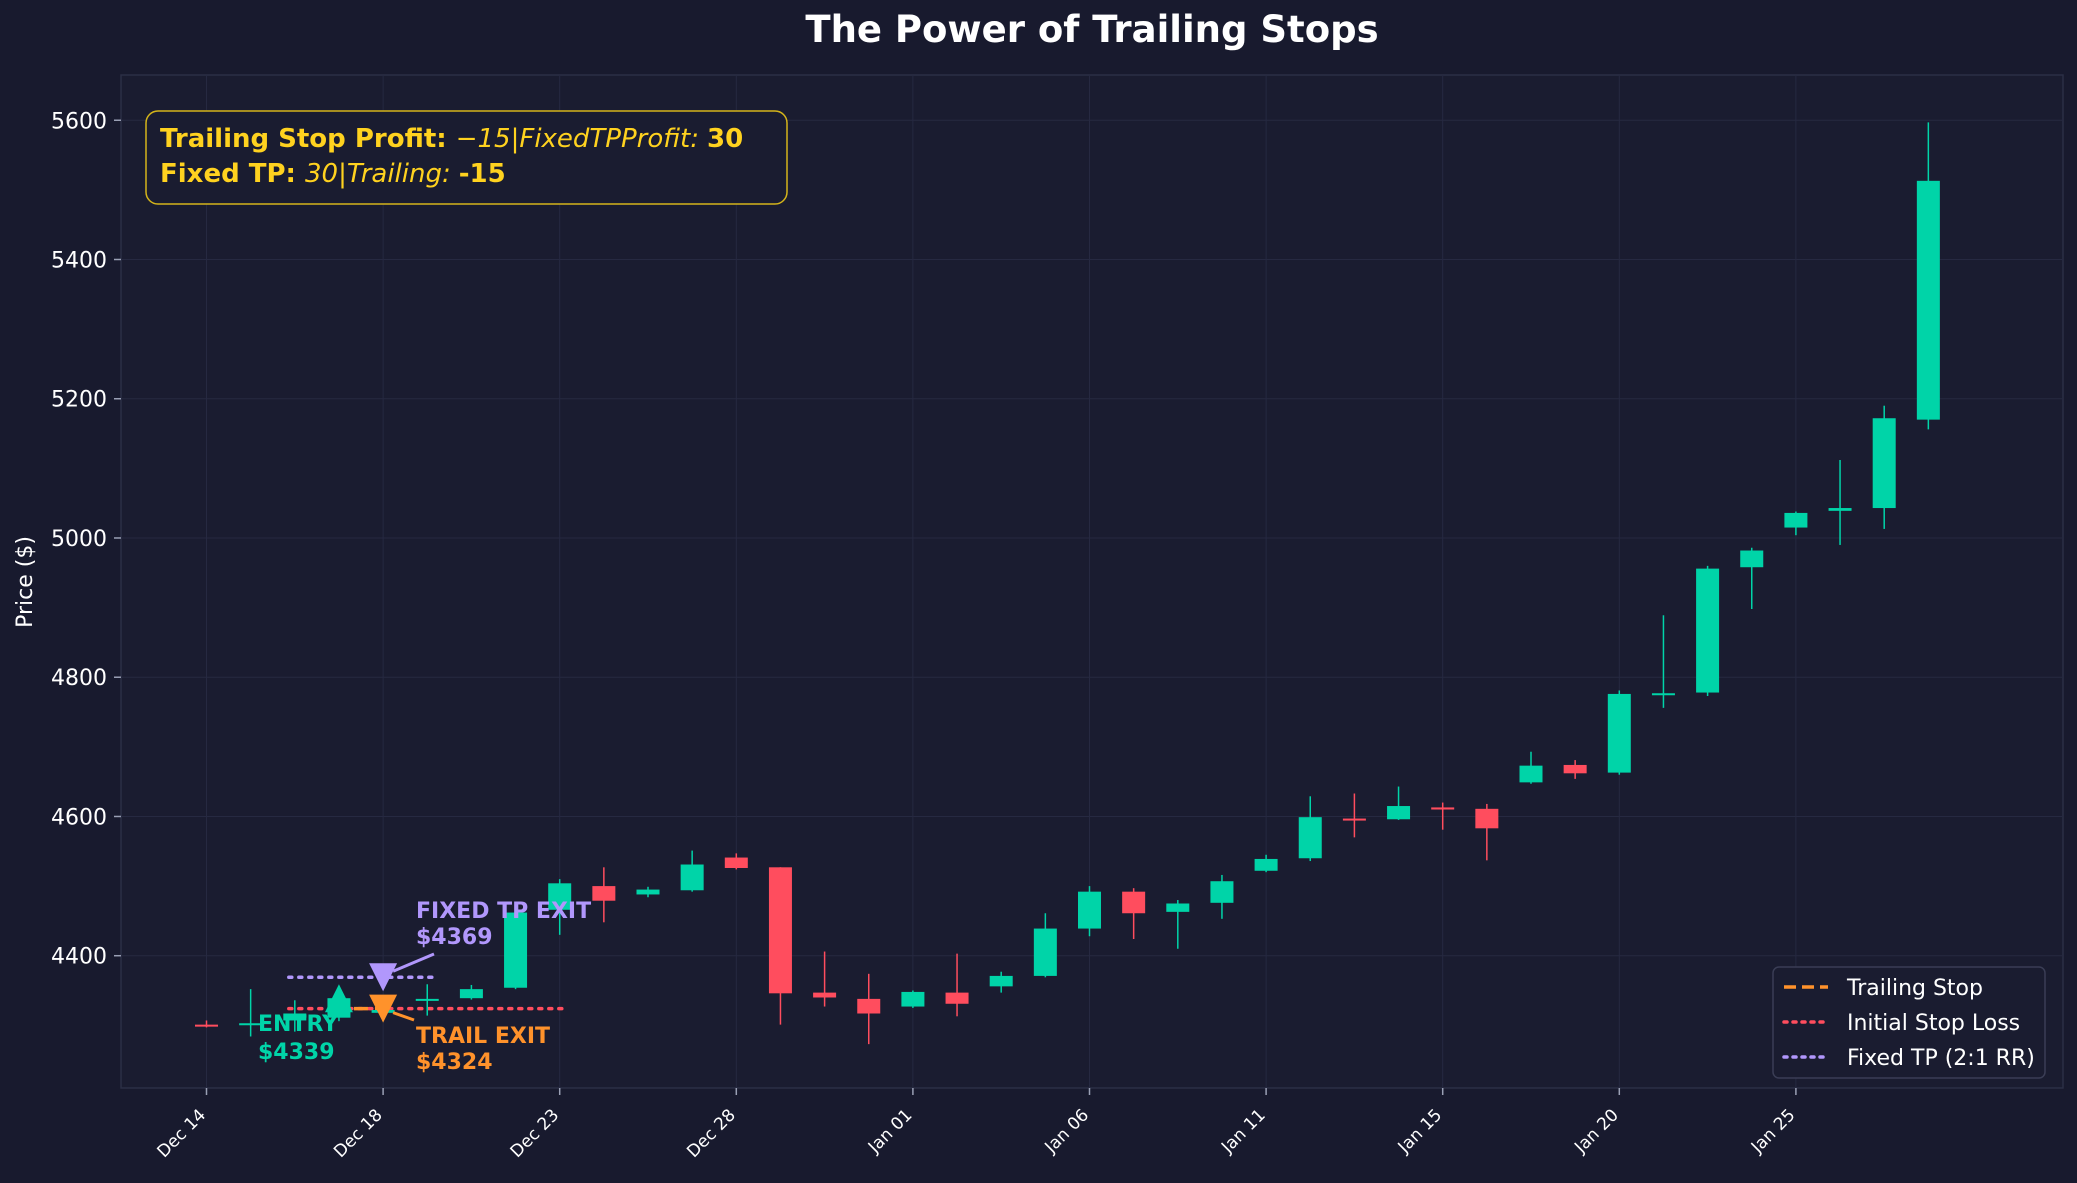 The height and width of the screenshot is (1183, 2077). Describe the element at coordinates (308, 139) in the screenshot. I see `info-line-1-label: Trailing Stop Profit:` at that location.